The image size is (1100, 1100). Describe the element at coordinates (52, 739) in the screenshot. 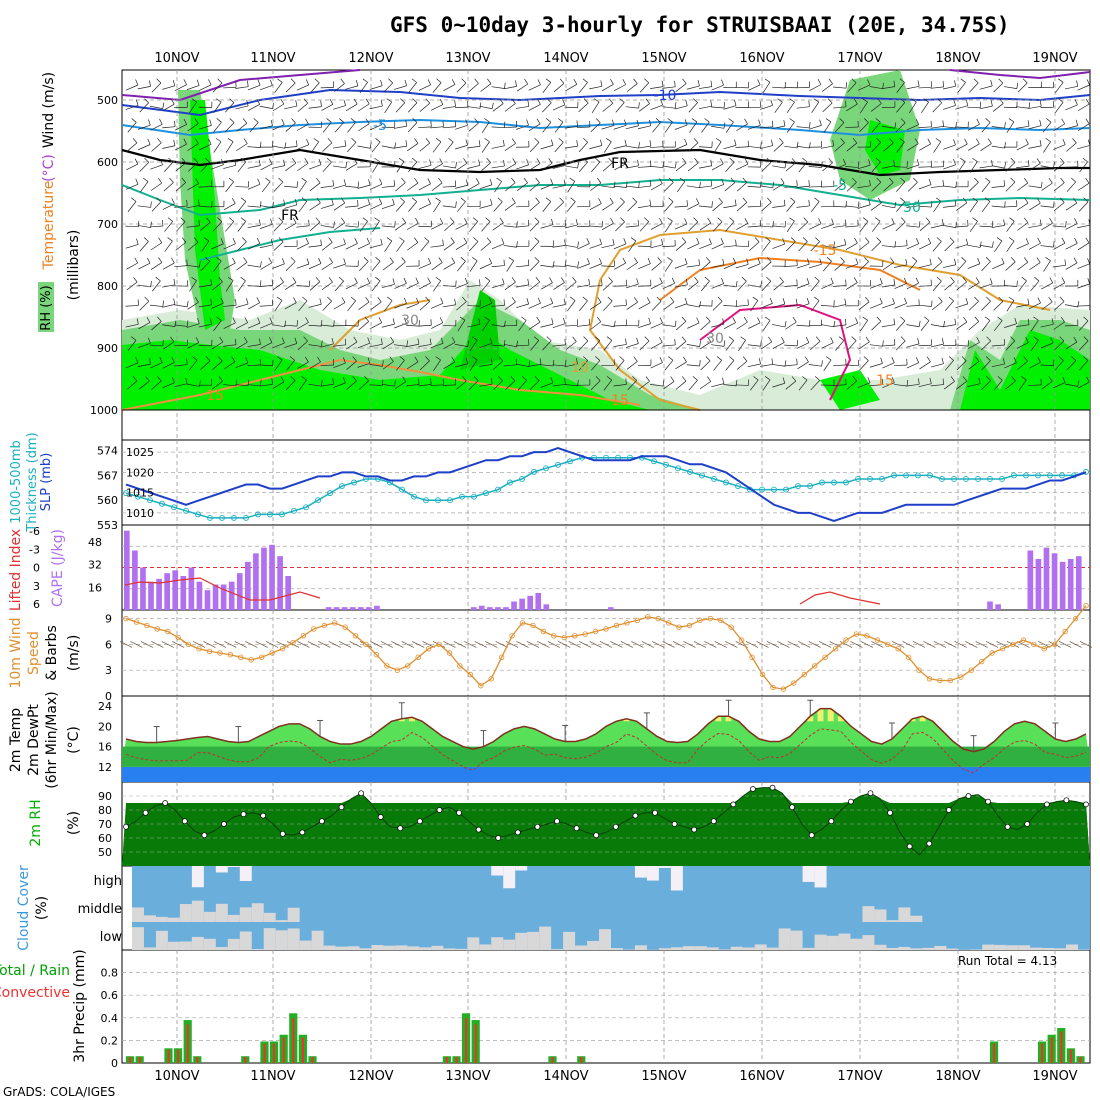

I see `temp-label-3: (6hr Min/Max)` at that location.